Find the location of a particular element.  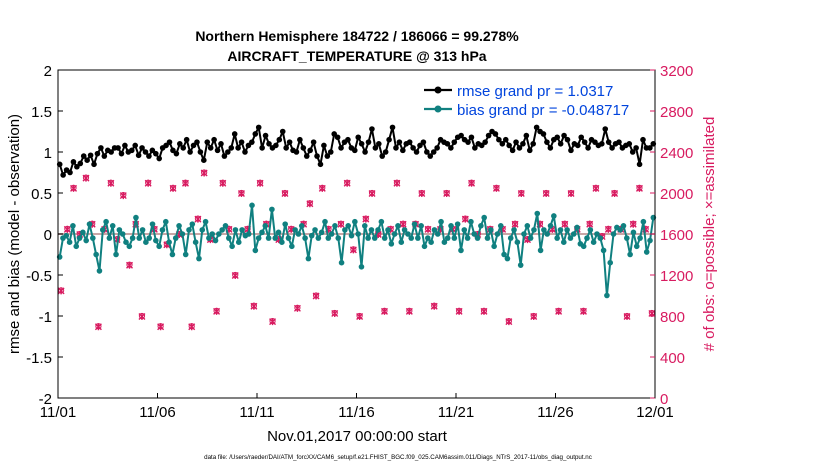

x-axis-label: Nov.01,2017 00:00:00 start is located at coordinates (357, 436).